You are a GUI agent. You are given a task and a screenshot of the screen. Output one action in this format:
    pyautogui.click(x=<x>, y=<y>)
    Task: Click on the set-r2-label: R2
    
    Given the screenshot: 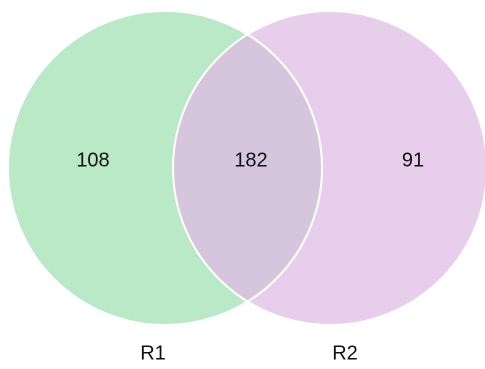 What is the action you would take?
    pyautogui.click(x=345, y=353)
    